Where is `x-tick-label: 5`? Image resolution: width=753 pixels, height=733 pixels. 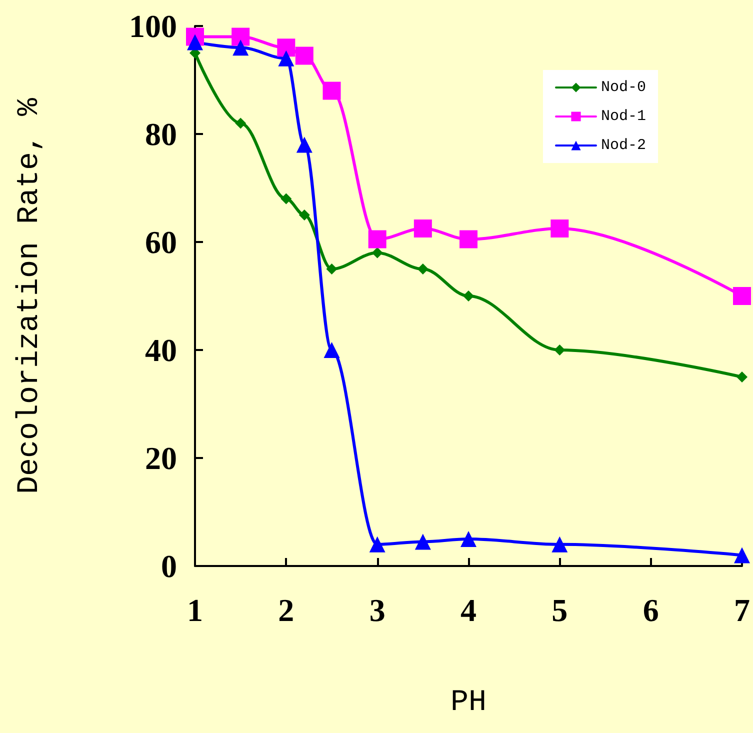
x-tick-label: 5 is located at coordinates (560, 610).